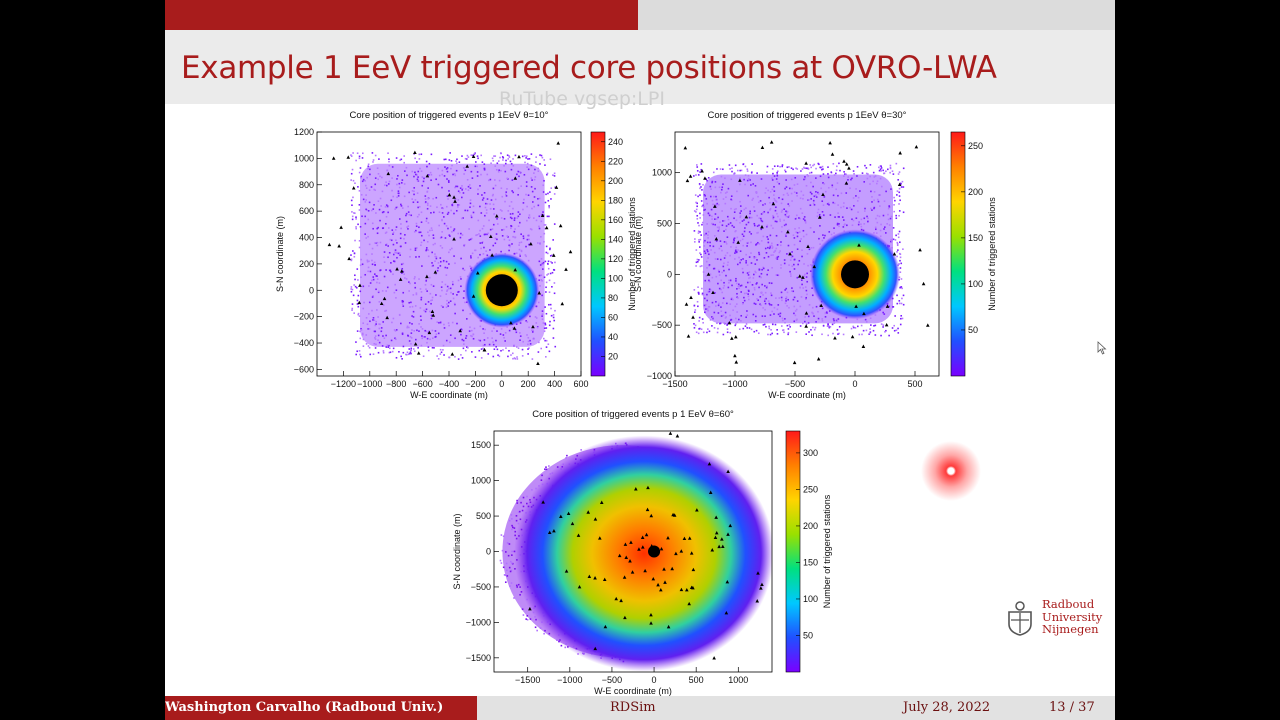 Image resolution: width=1280 pixels, height=720 pixels. I want to click on radboud-crest-icon, so click(1020, 618).